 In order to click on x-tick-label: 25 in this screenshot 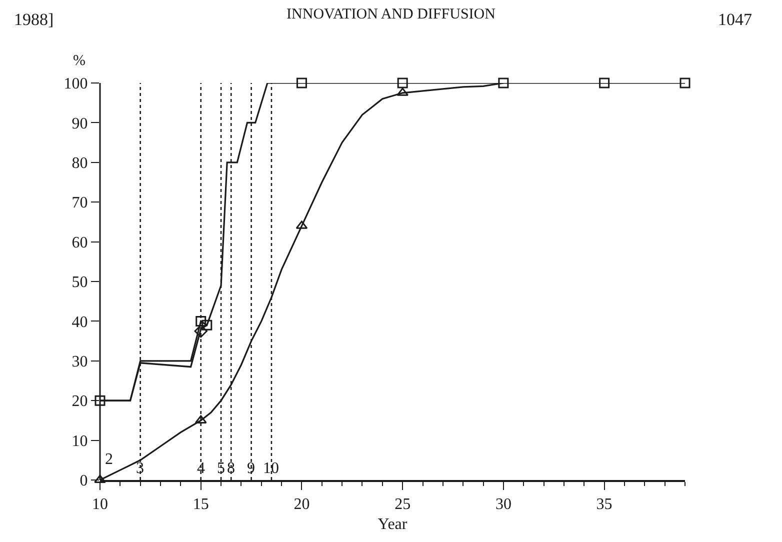, I will do `click(402, 504)`.